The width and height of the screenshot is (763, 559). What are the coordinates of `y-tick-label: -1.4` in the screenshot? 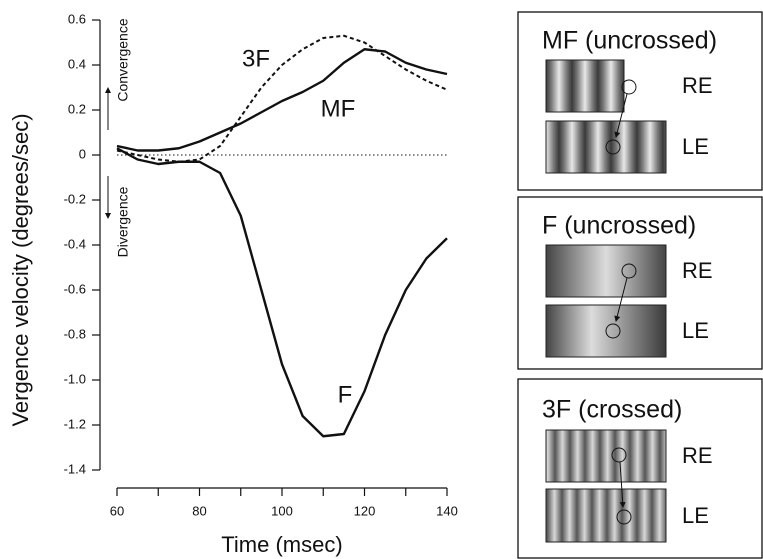 It's located at (75, 468).